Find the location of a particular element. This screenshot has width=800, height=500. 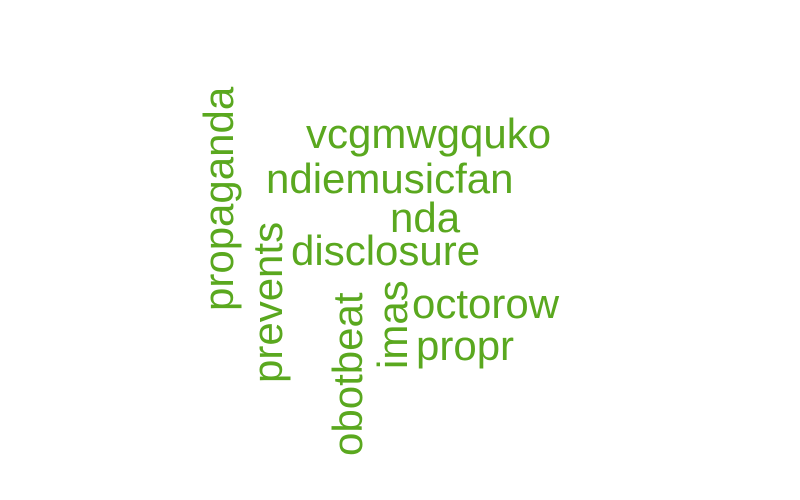

word-propaganda: propaganda is located at coordinates (218, 198).